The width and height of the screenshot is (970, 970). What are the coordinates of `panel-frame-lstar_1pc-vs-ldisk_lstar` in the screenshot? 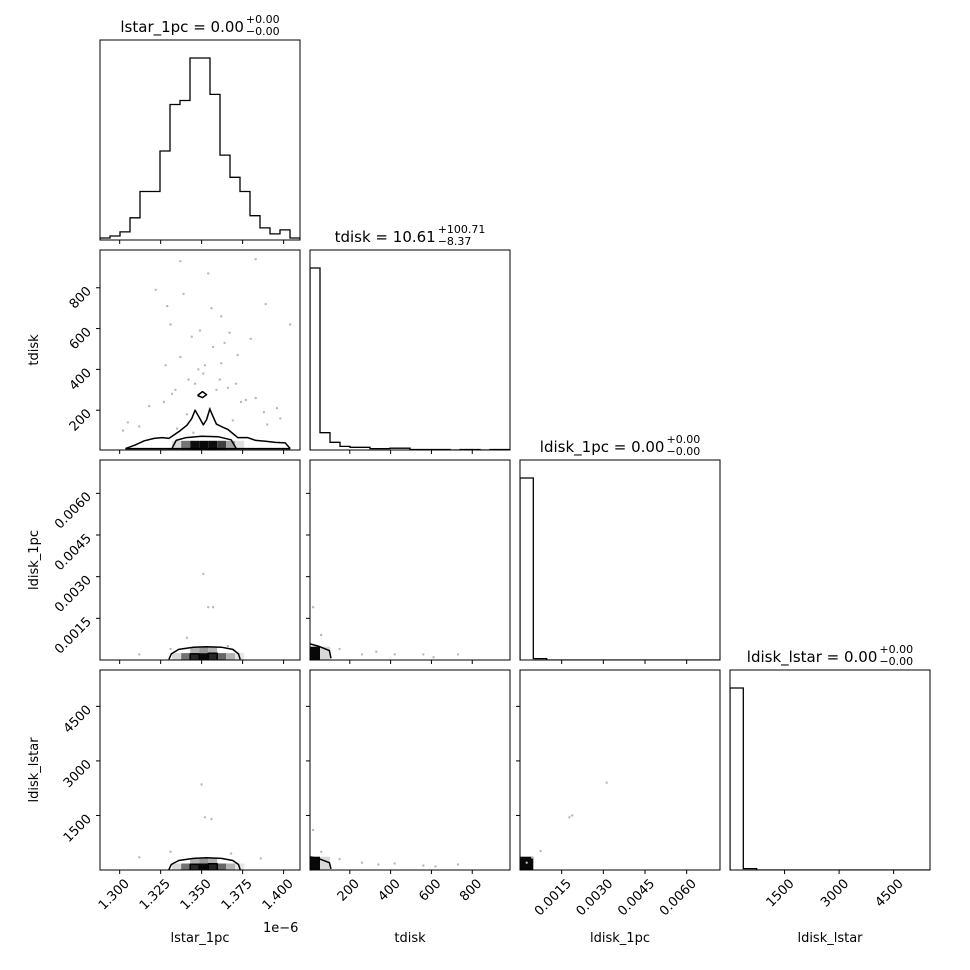 It's located at (200, 770).